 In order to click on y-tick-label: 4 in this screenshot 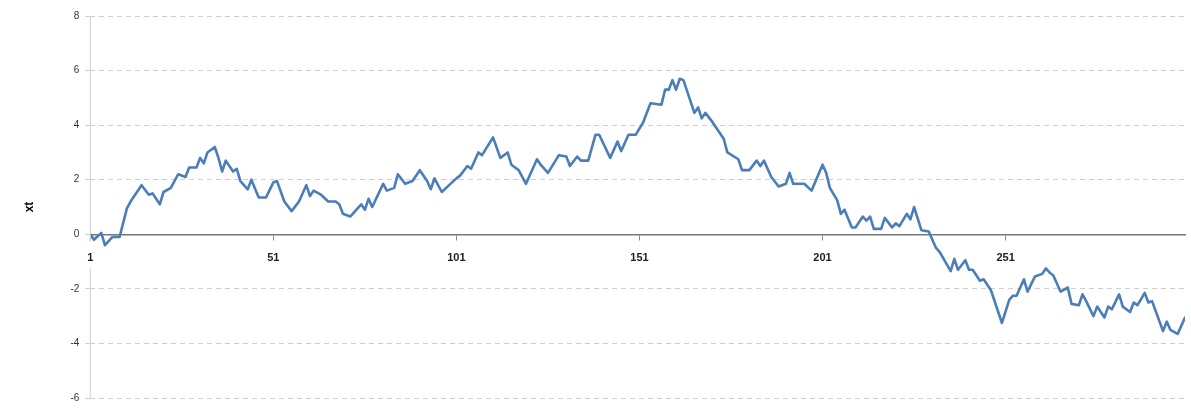, I will do `click(76, 124)`.